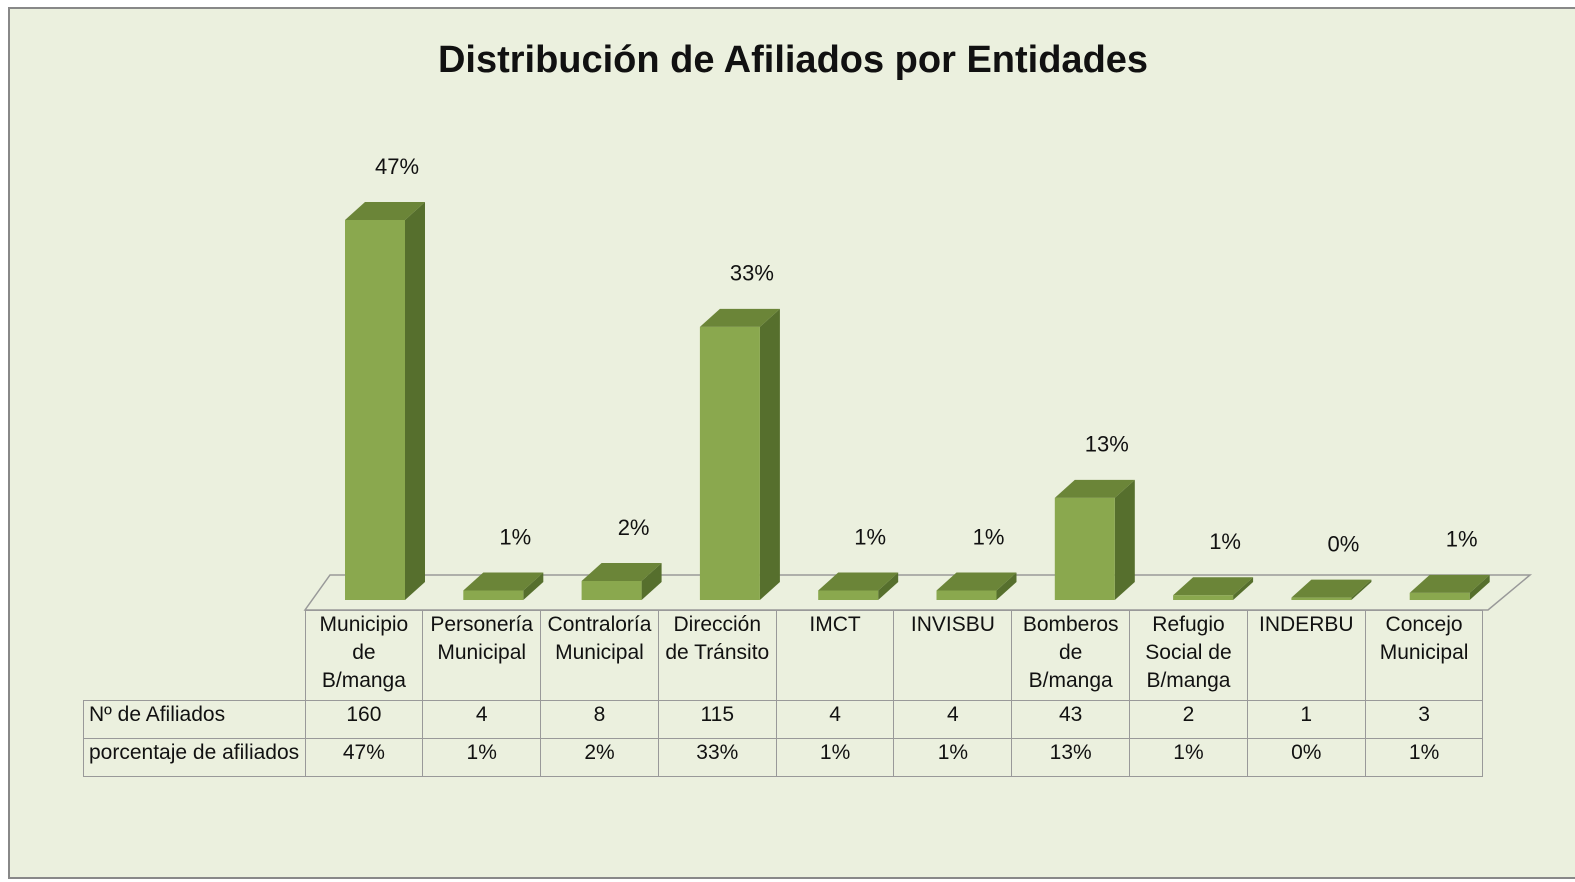 The width and height of the screenshot is (1575, 882). I want to click on data-label: 13%, so click(1107, 444).